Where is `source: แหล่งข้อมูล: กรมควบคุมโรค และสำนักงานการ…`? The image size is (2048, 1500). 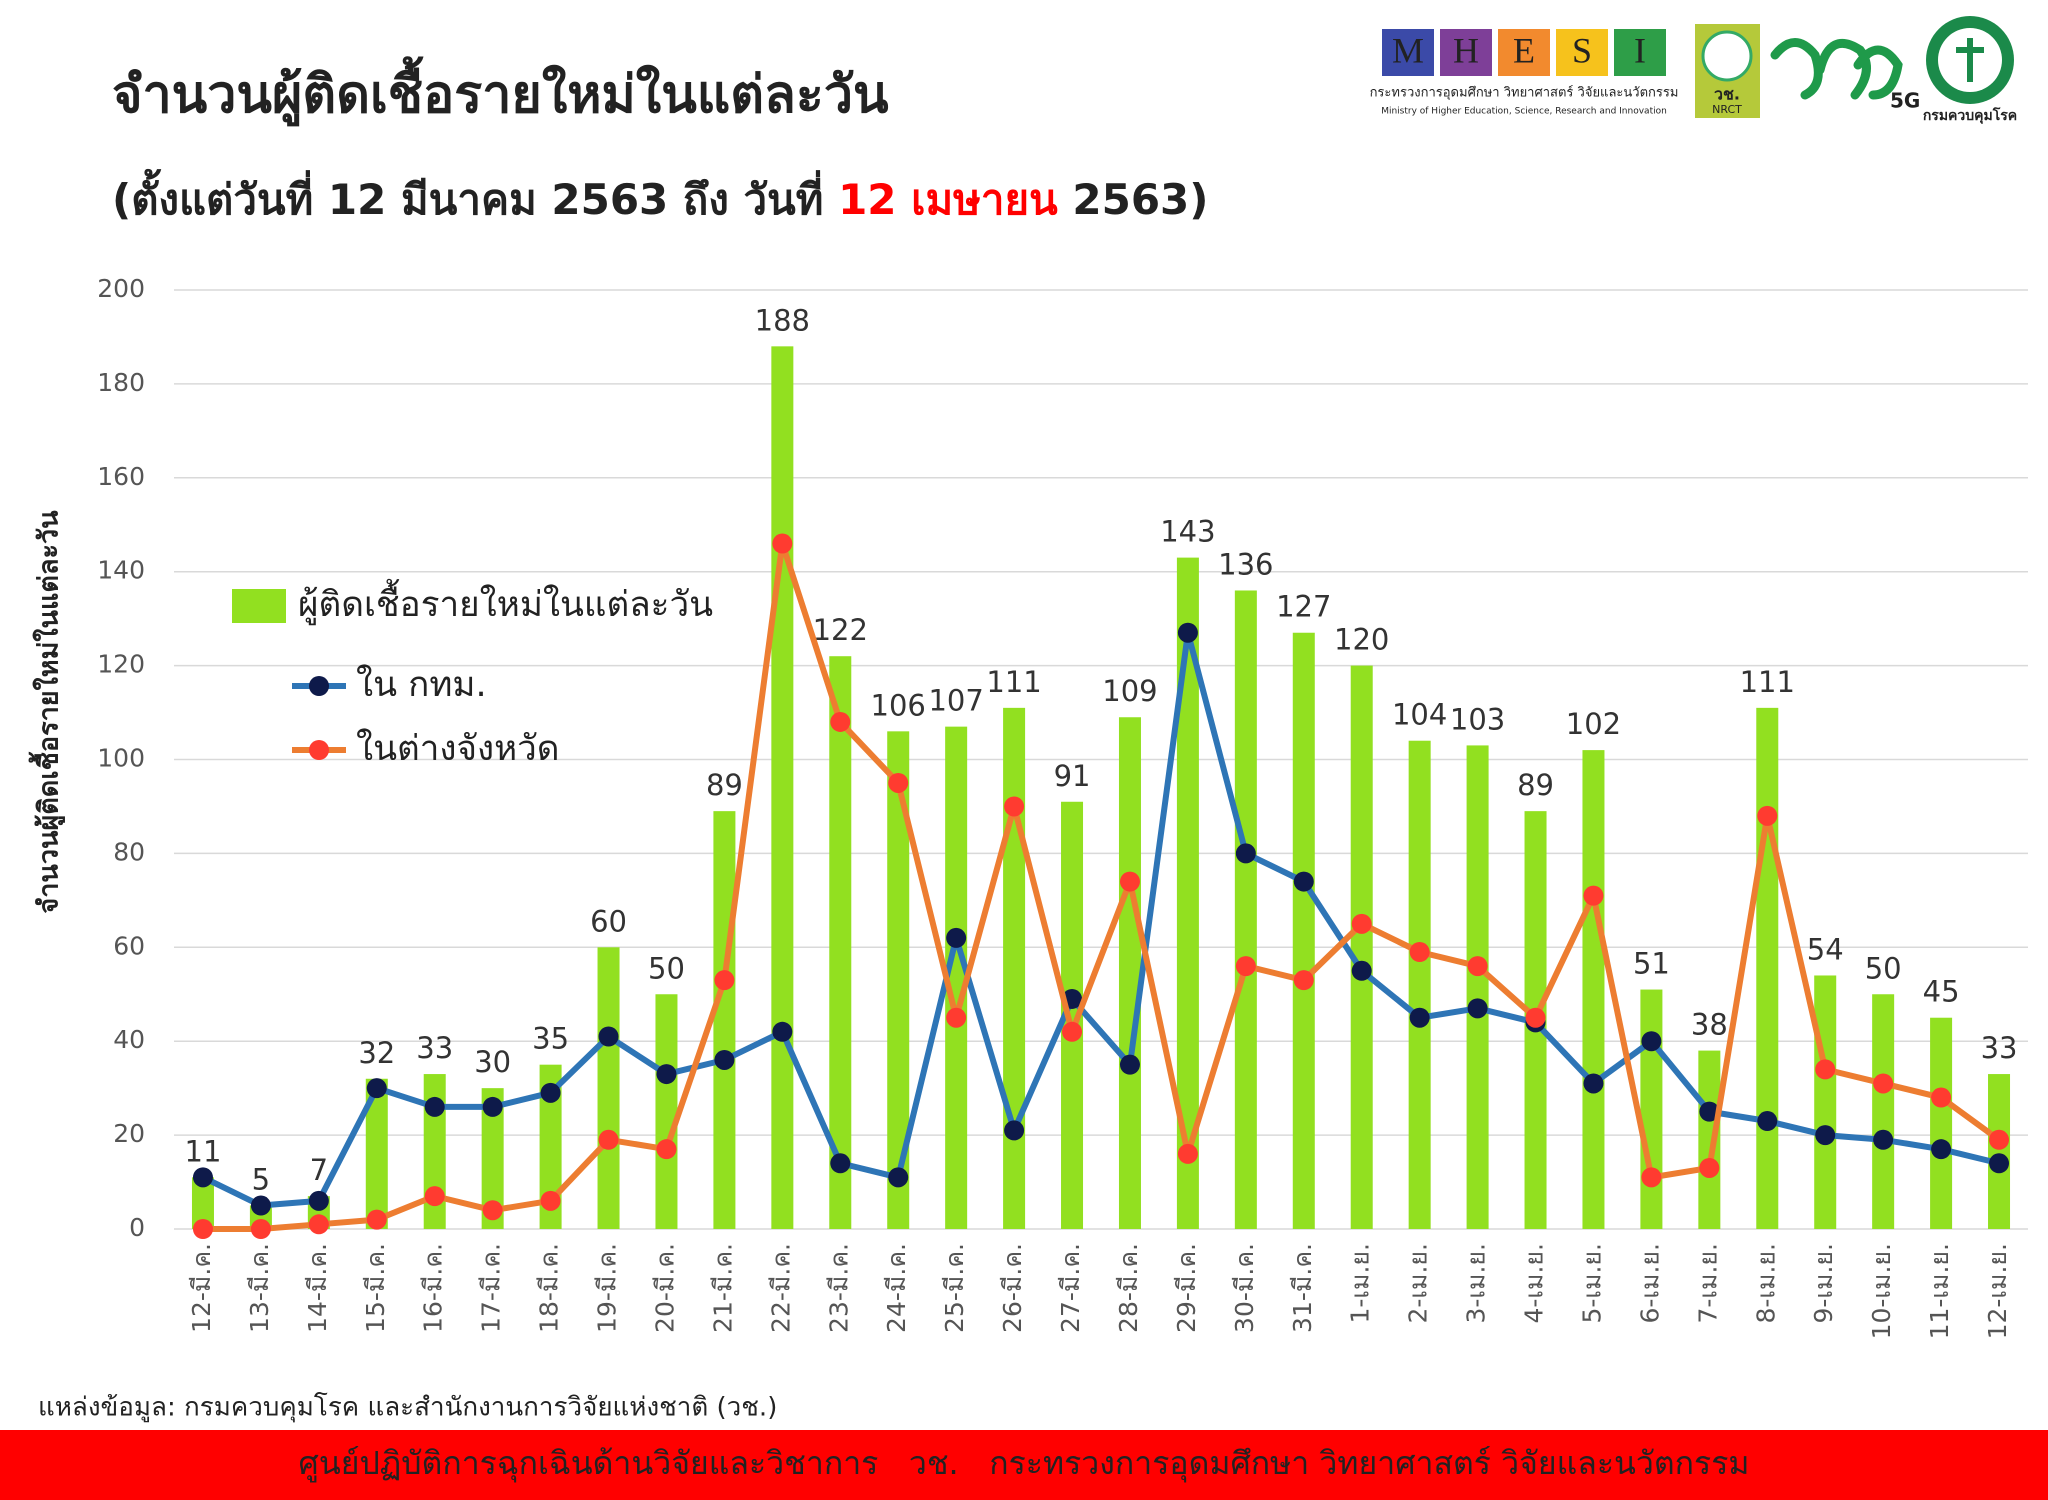 source: แหล่งข้อมูล: กรมควบคุมโรค และสำนักงานการ… is located at coordinates (407, 1407).